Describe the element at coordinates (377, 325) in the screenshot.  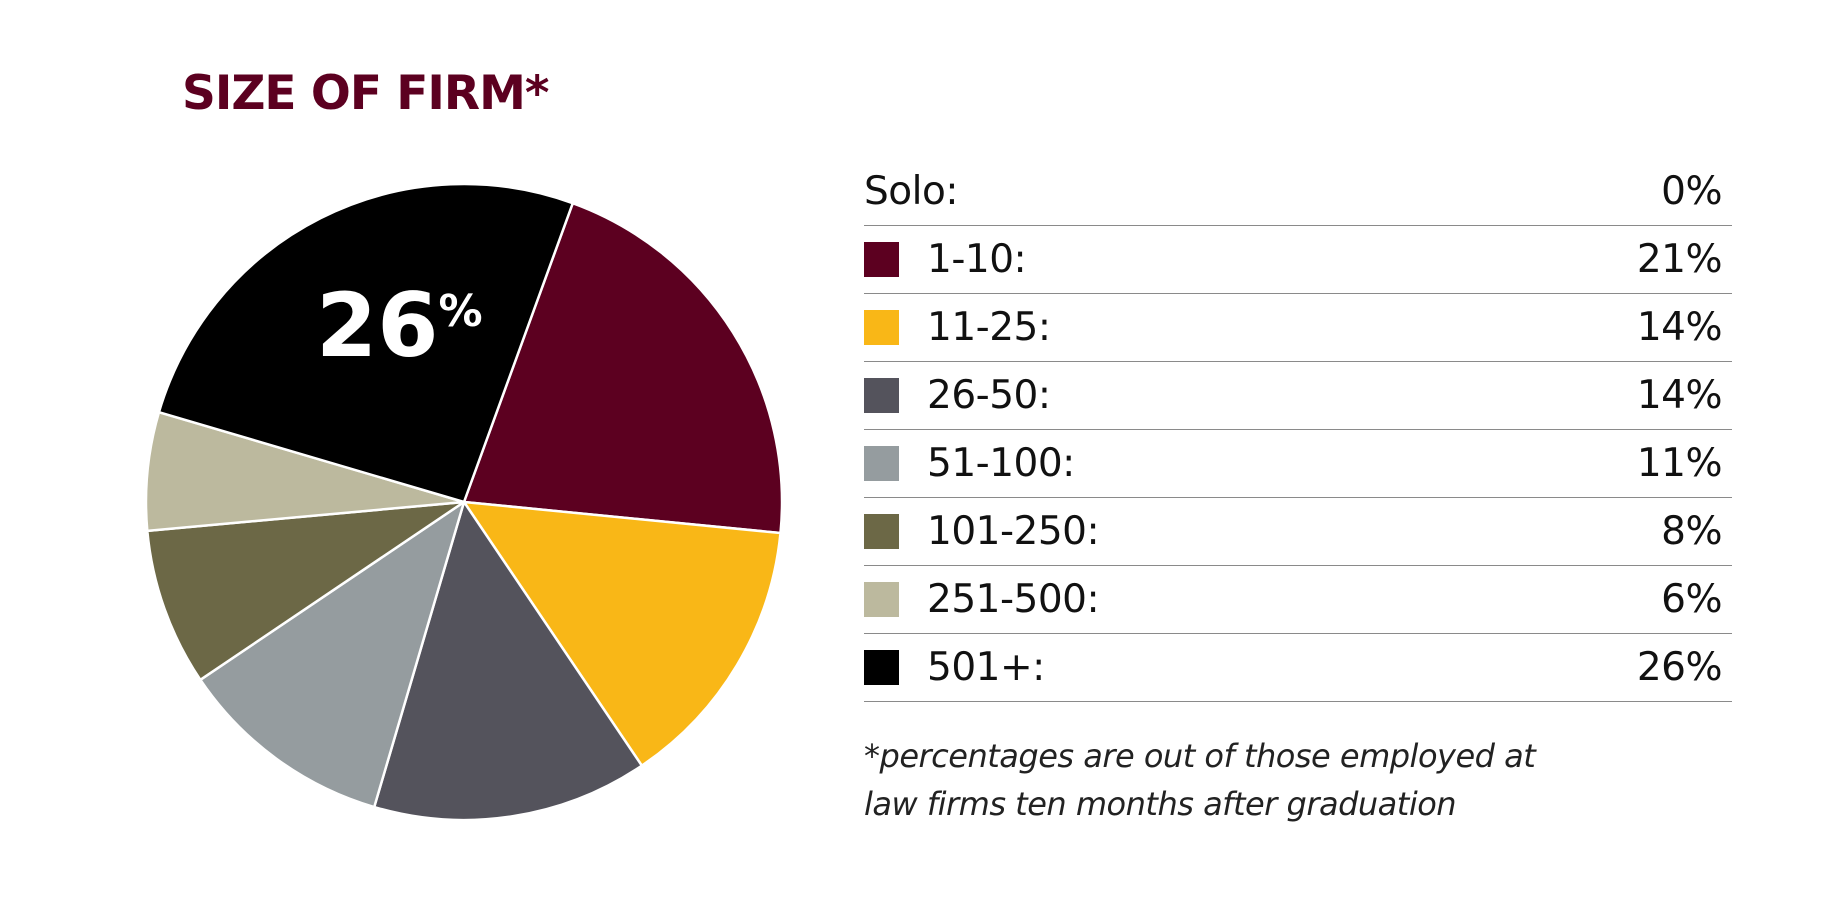
I see `pie-highlight-number: 26` at that location.